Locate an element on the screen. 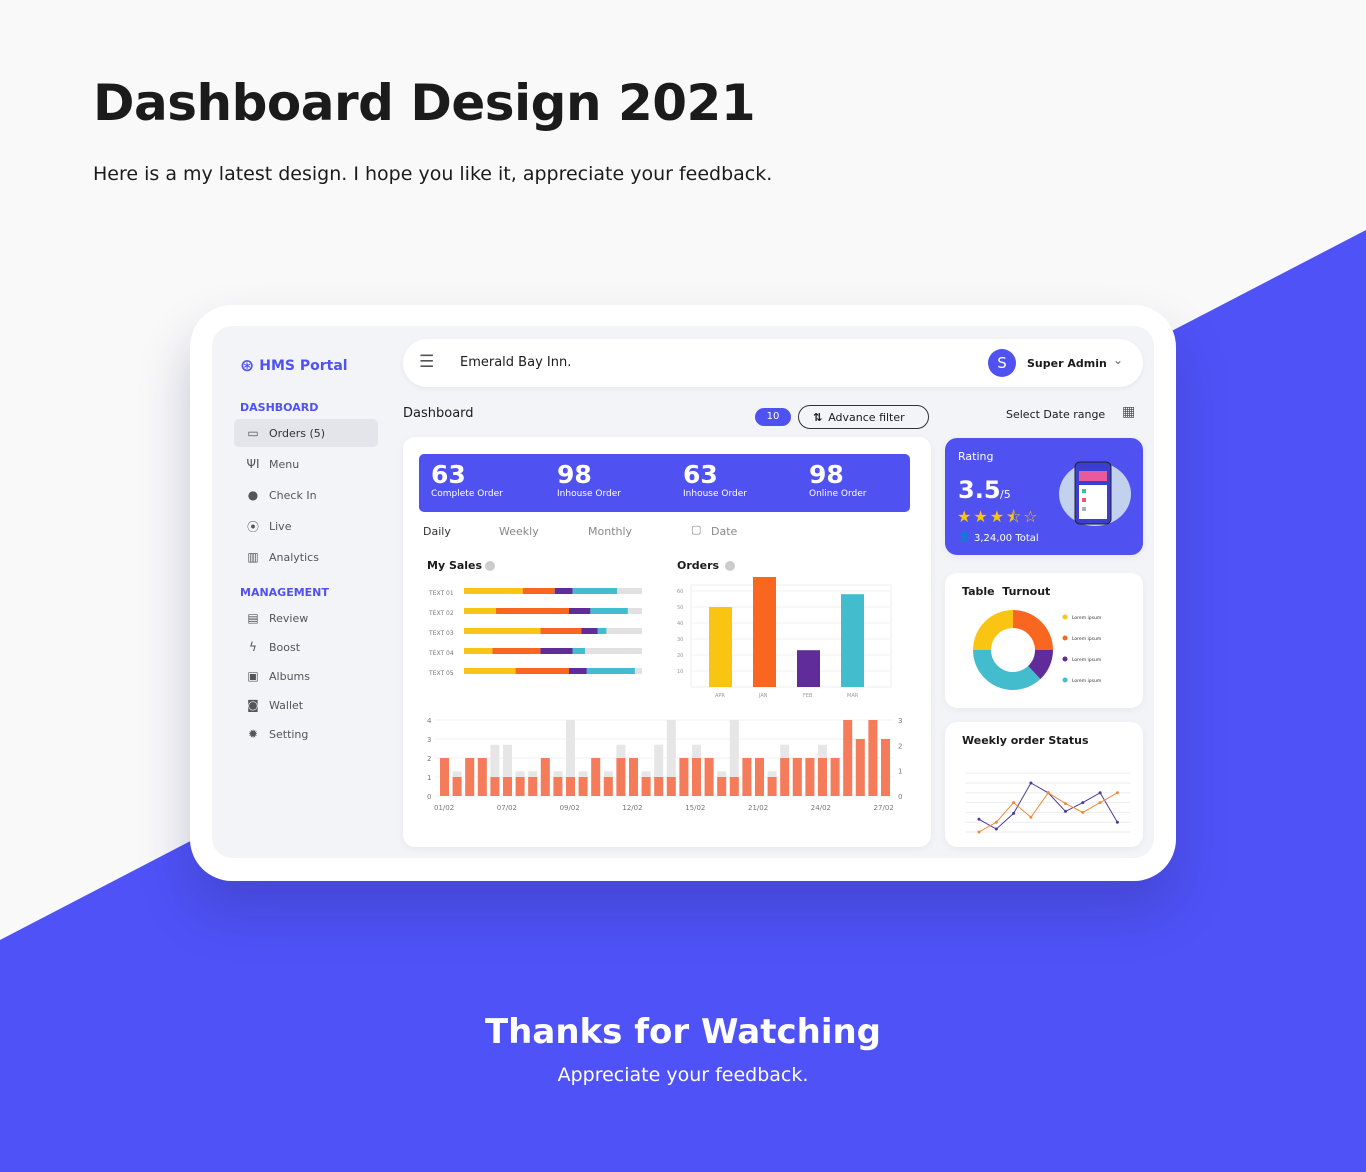 This screenshot has width=1366, height=1172. sidebar-item-boost: ϟ Boost is located at coordinates (306, 647).